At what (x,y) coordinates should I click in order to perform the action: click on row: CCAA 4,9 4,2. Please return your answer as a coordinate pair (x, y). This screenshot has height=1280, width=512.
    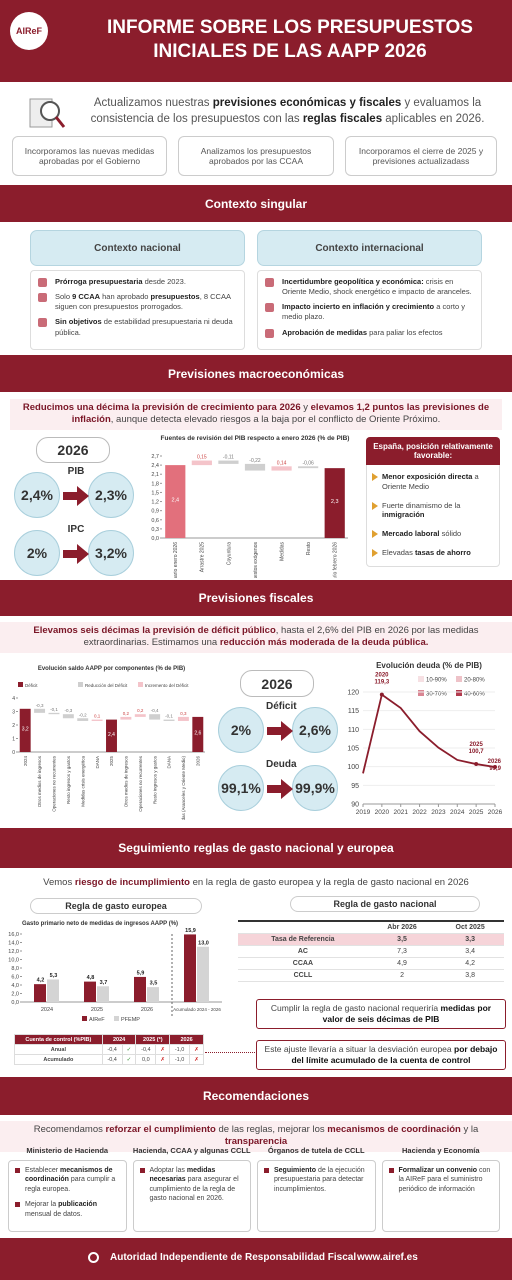
    Looking at the image, I should click on (371, 963).